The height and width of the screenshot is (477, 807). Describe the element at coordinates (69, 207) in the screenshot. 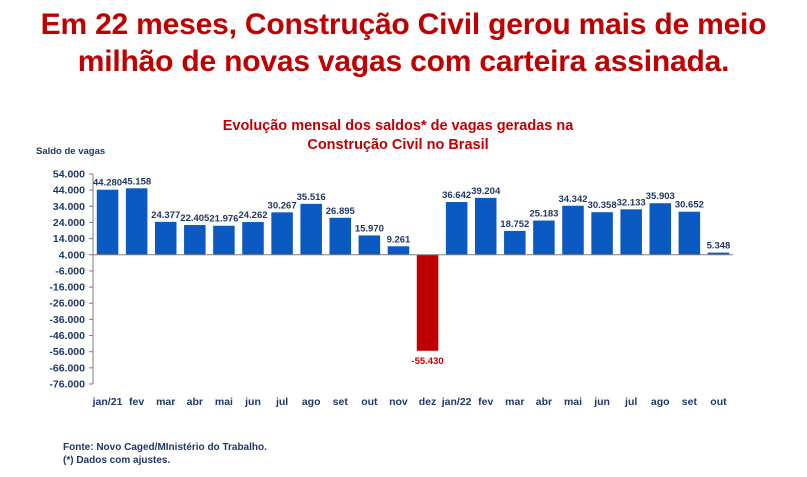

I see `y-tick-label: 34.000` at that location.